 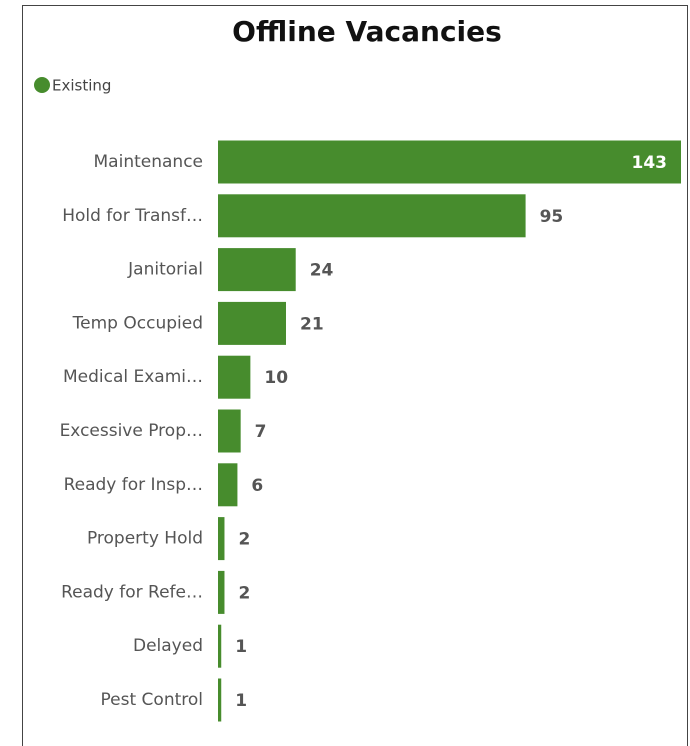 I want to click on y-tick-label: Temp Occupied, so click(x=137, y=323).